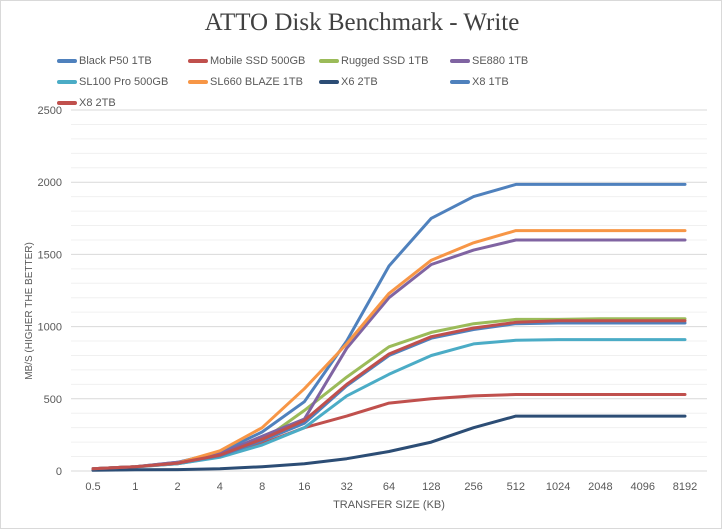  What do you see at coordinates (558, 487) in the screenshot?
I see `x-tick-label: 1024` at bounding box center [558, 487].